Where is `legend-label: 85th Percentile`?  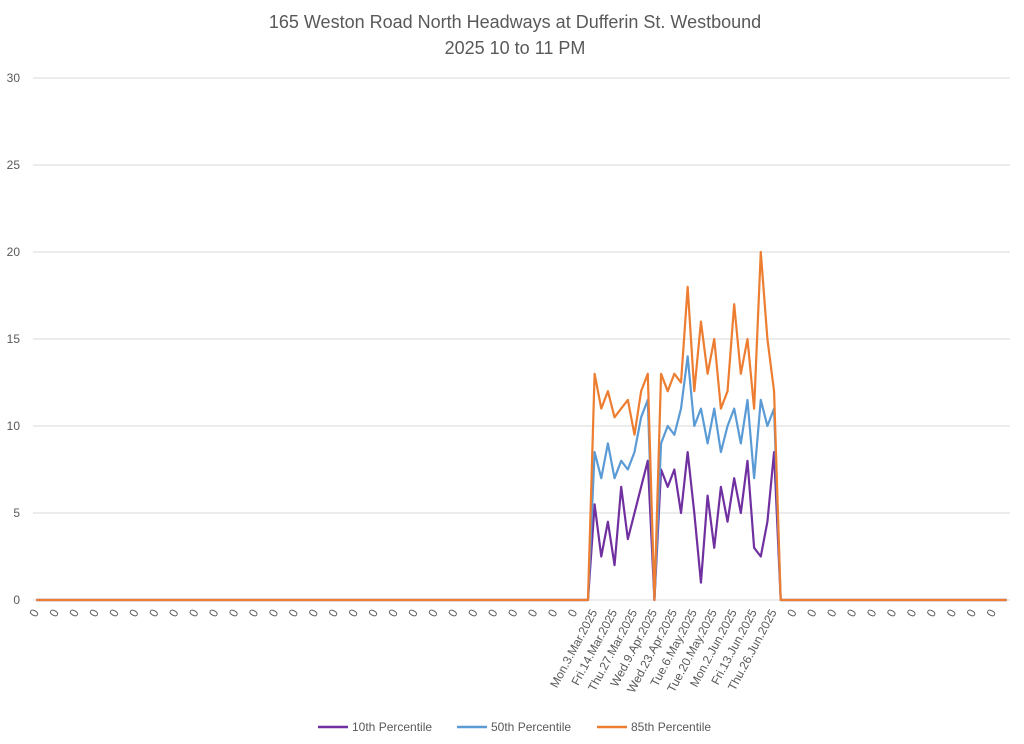
legend-label: 85th Percentile is located at coordinates (671, 727).